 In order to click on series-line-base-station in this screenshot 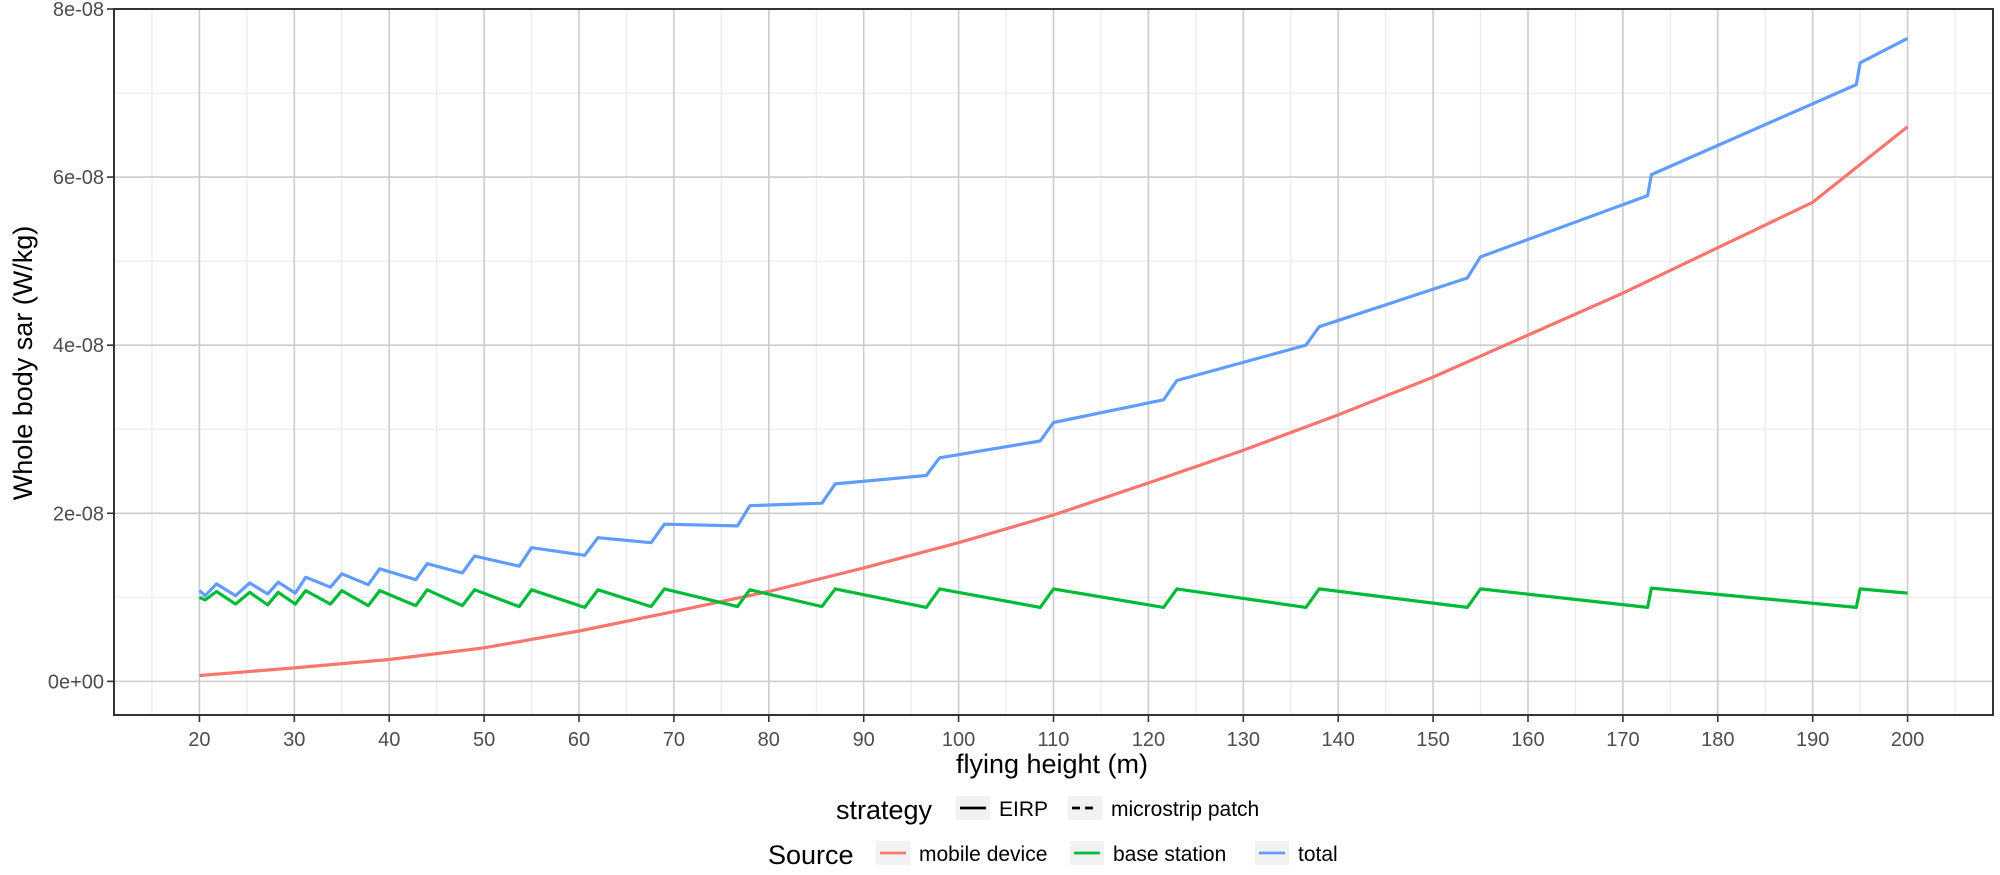, I will do `click(1053, 598)`.